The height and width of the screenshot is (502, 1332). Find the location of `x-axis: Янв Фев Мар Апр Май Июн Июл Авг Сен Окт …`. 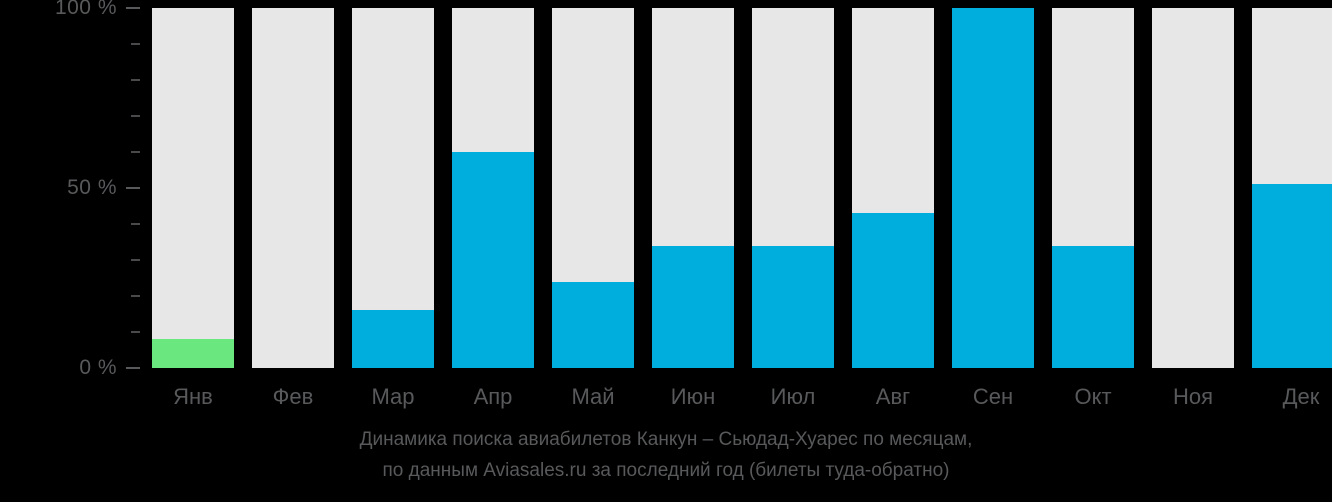

x-axis: Янв Фев Мар Апр Май Июн Июл Авг Сен Окт … is located at coordinates (742, 398).